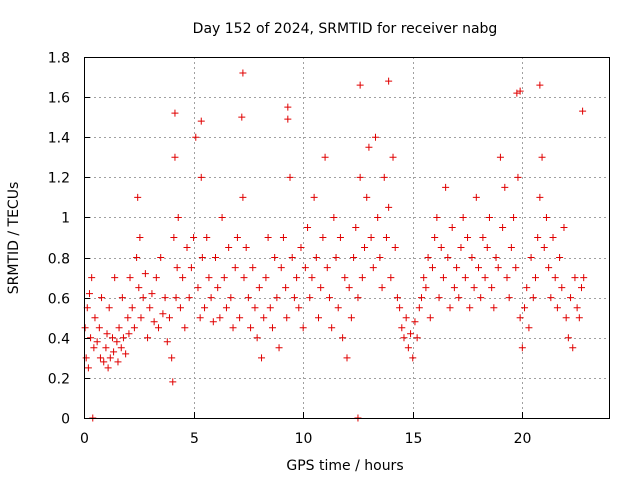 This screenshot has width=640, height=480. Describe the element at coordinates (59, 59) in the screenshot. I see `y-tick-label: 1.8` at that location.